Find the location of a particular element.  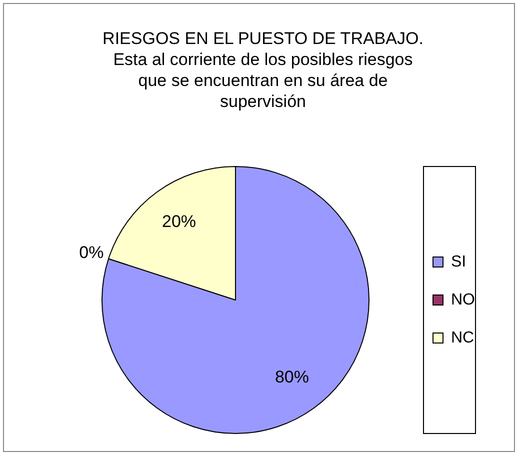

text: 0% is located at coordinates (91, 252).